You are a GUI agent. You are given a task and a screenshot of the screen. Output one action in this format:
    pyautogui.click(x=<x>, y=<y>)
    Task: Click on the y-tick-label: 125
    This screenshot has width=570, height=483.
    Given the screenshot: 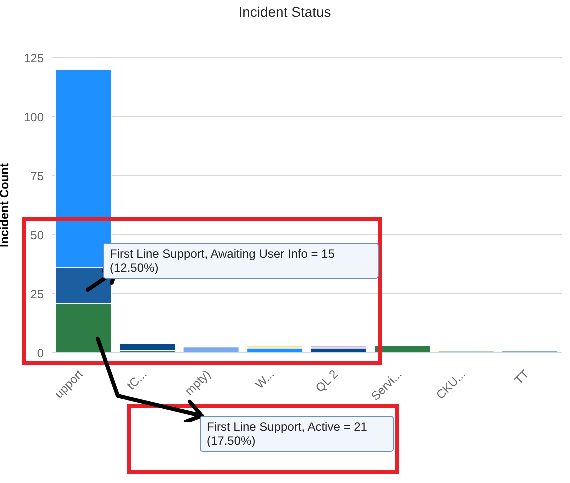 What is the action you would take?
    pyautogui.click(x=34, y=58)
    